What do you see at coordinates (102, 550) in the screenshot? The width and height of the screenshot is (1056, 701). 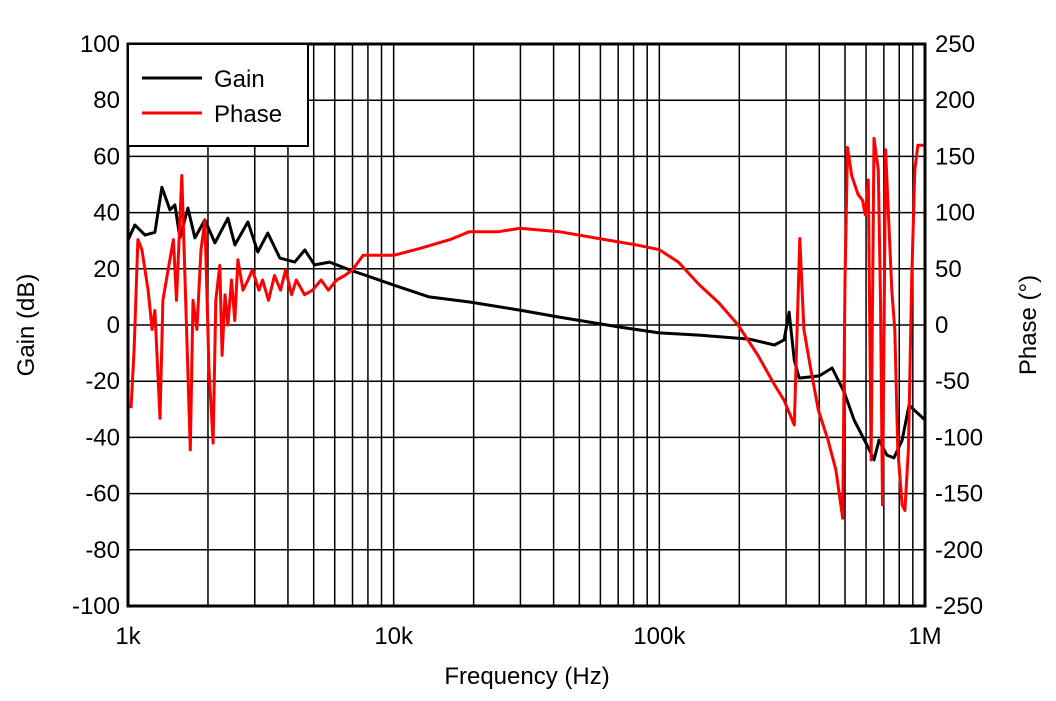 I see `y-tick-label: -80` at bounding box center [102, 550].